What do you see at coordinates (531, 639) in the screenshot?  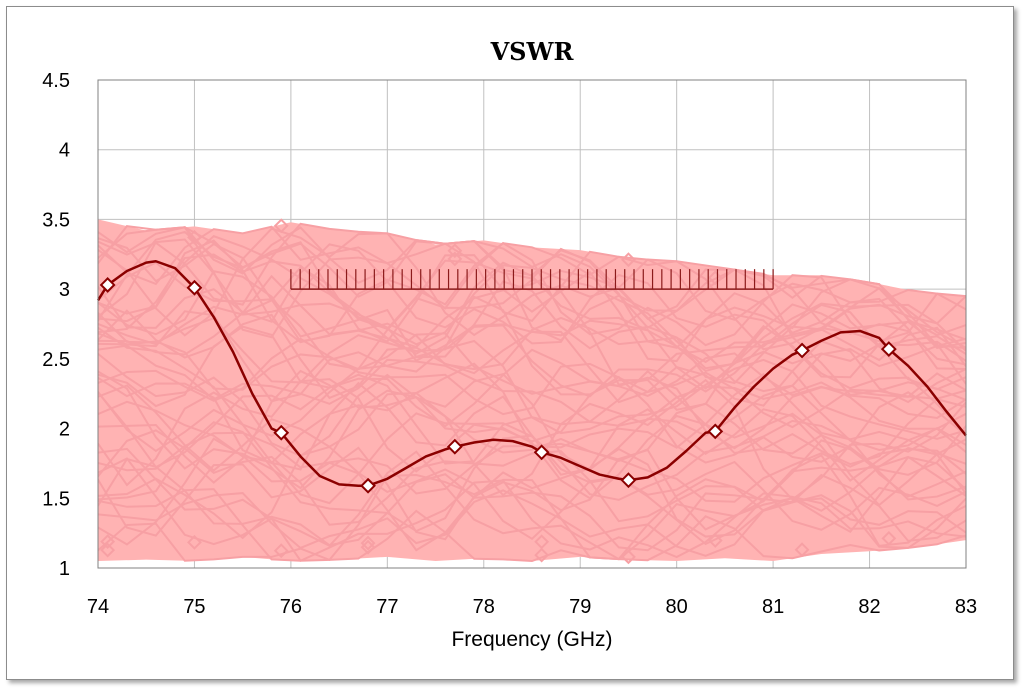 I see `x-axis-label: Frequency (GHz)` at bounding box center [531, 639].